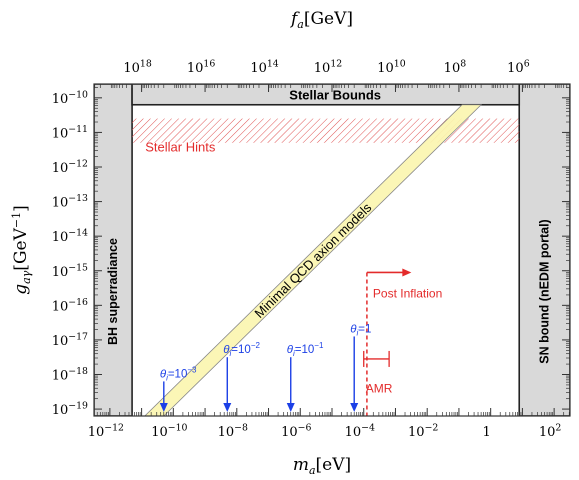 The image size is (579, 480). What do you see at coordinates (70, 201) in the screenshot?
I see `y-tick-label-3: 10−13` at bounding box center [70, 201].